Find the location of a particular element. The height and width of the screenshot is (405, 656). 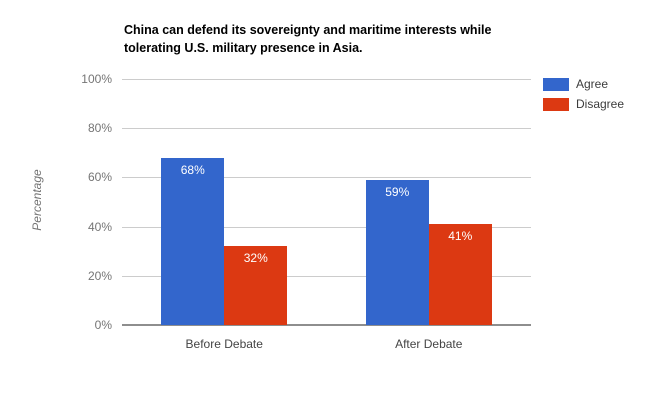

y-tick-label-0-: 0% is located at coordinates (103, 325).